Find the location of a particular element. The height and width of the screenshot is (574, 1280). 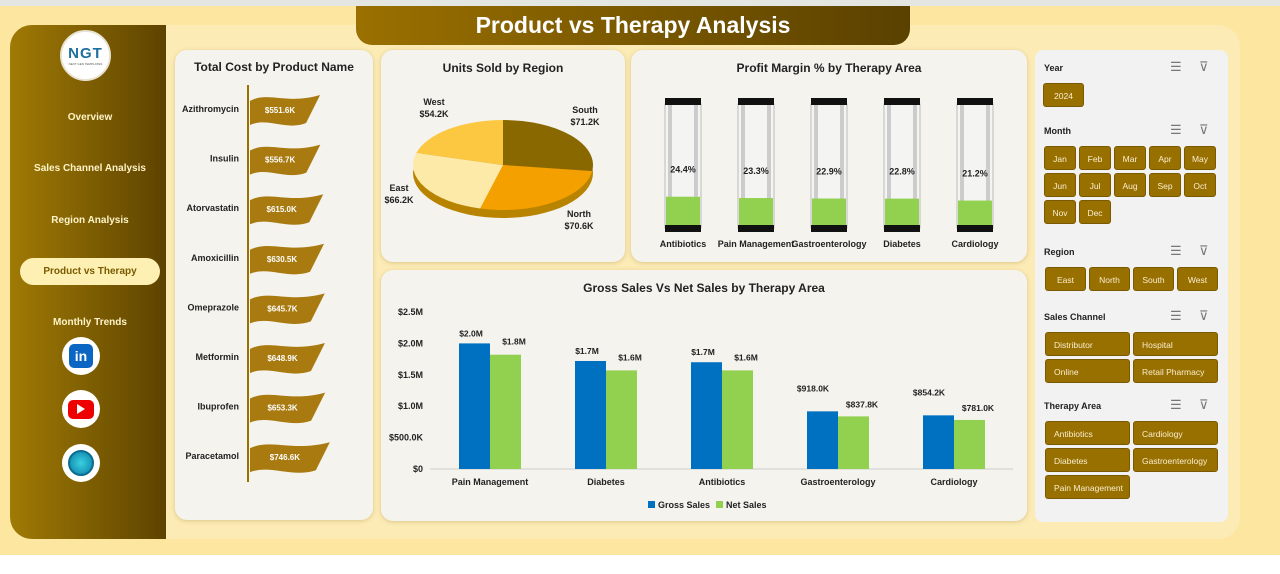

slicer-item-west: West is located at coordinates (1197, 279).